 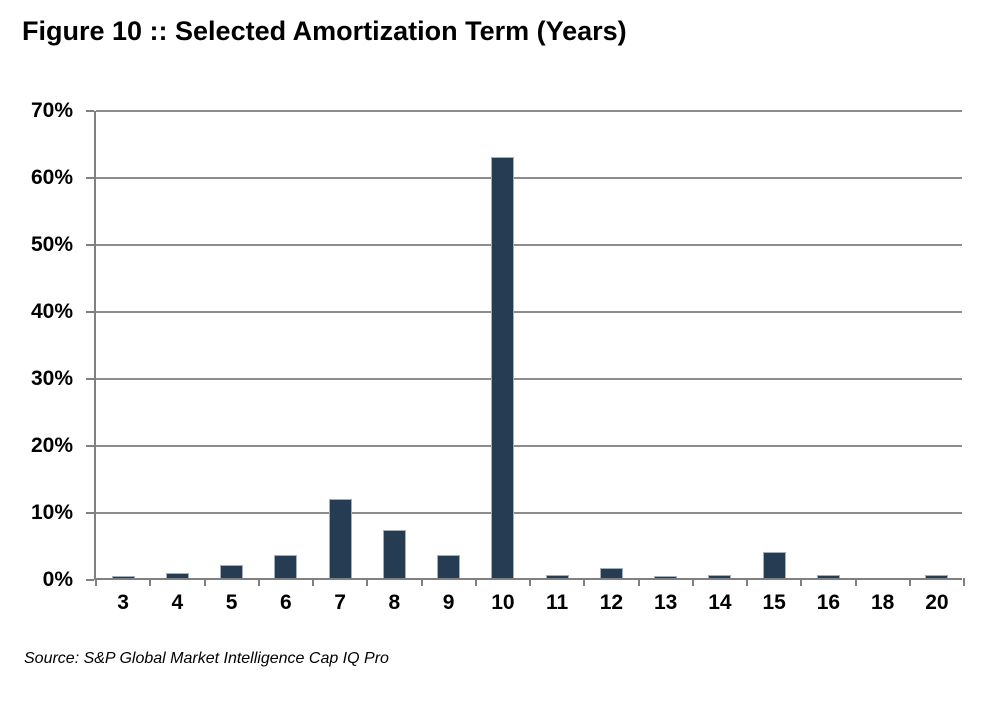 What do you see at coordinates (123, 602) in the screenshot?
I see `x-axis-label-3: 3` at bounding box center [123, 602].